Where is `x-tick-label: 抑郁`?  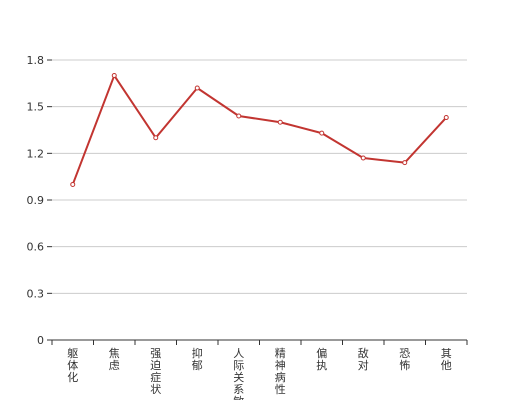
x-tick-label: 抑郁 is located at coordinates (197, 359).